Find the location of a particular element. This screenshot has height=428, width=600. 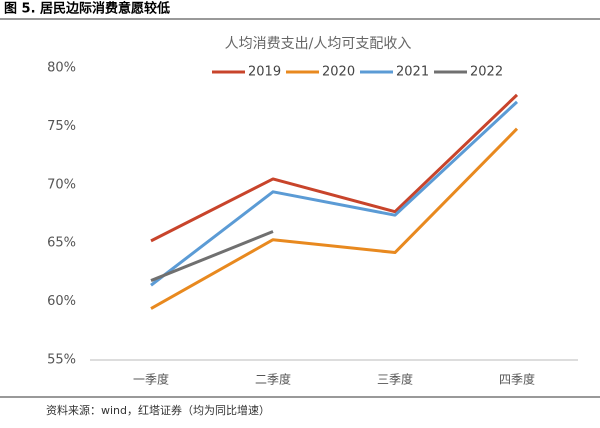

x-tick-label: 二季度 is located at coordinates (273, 379).